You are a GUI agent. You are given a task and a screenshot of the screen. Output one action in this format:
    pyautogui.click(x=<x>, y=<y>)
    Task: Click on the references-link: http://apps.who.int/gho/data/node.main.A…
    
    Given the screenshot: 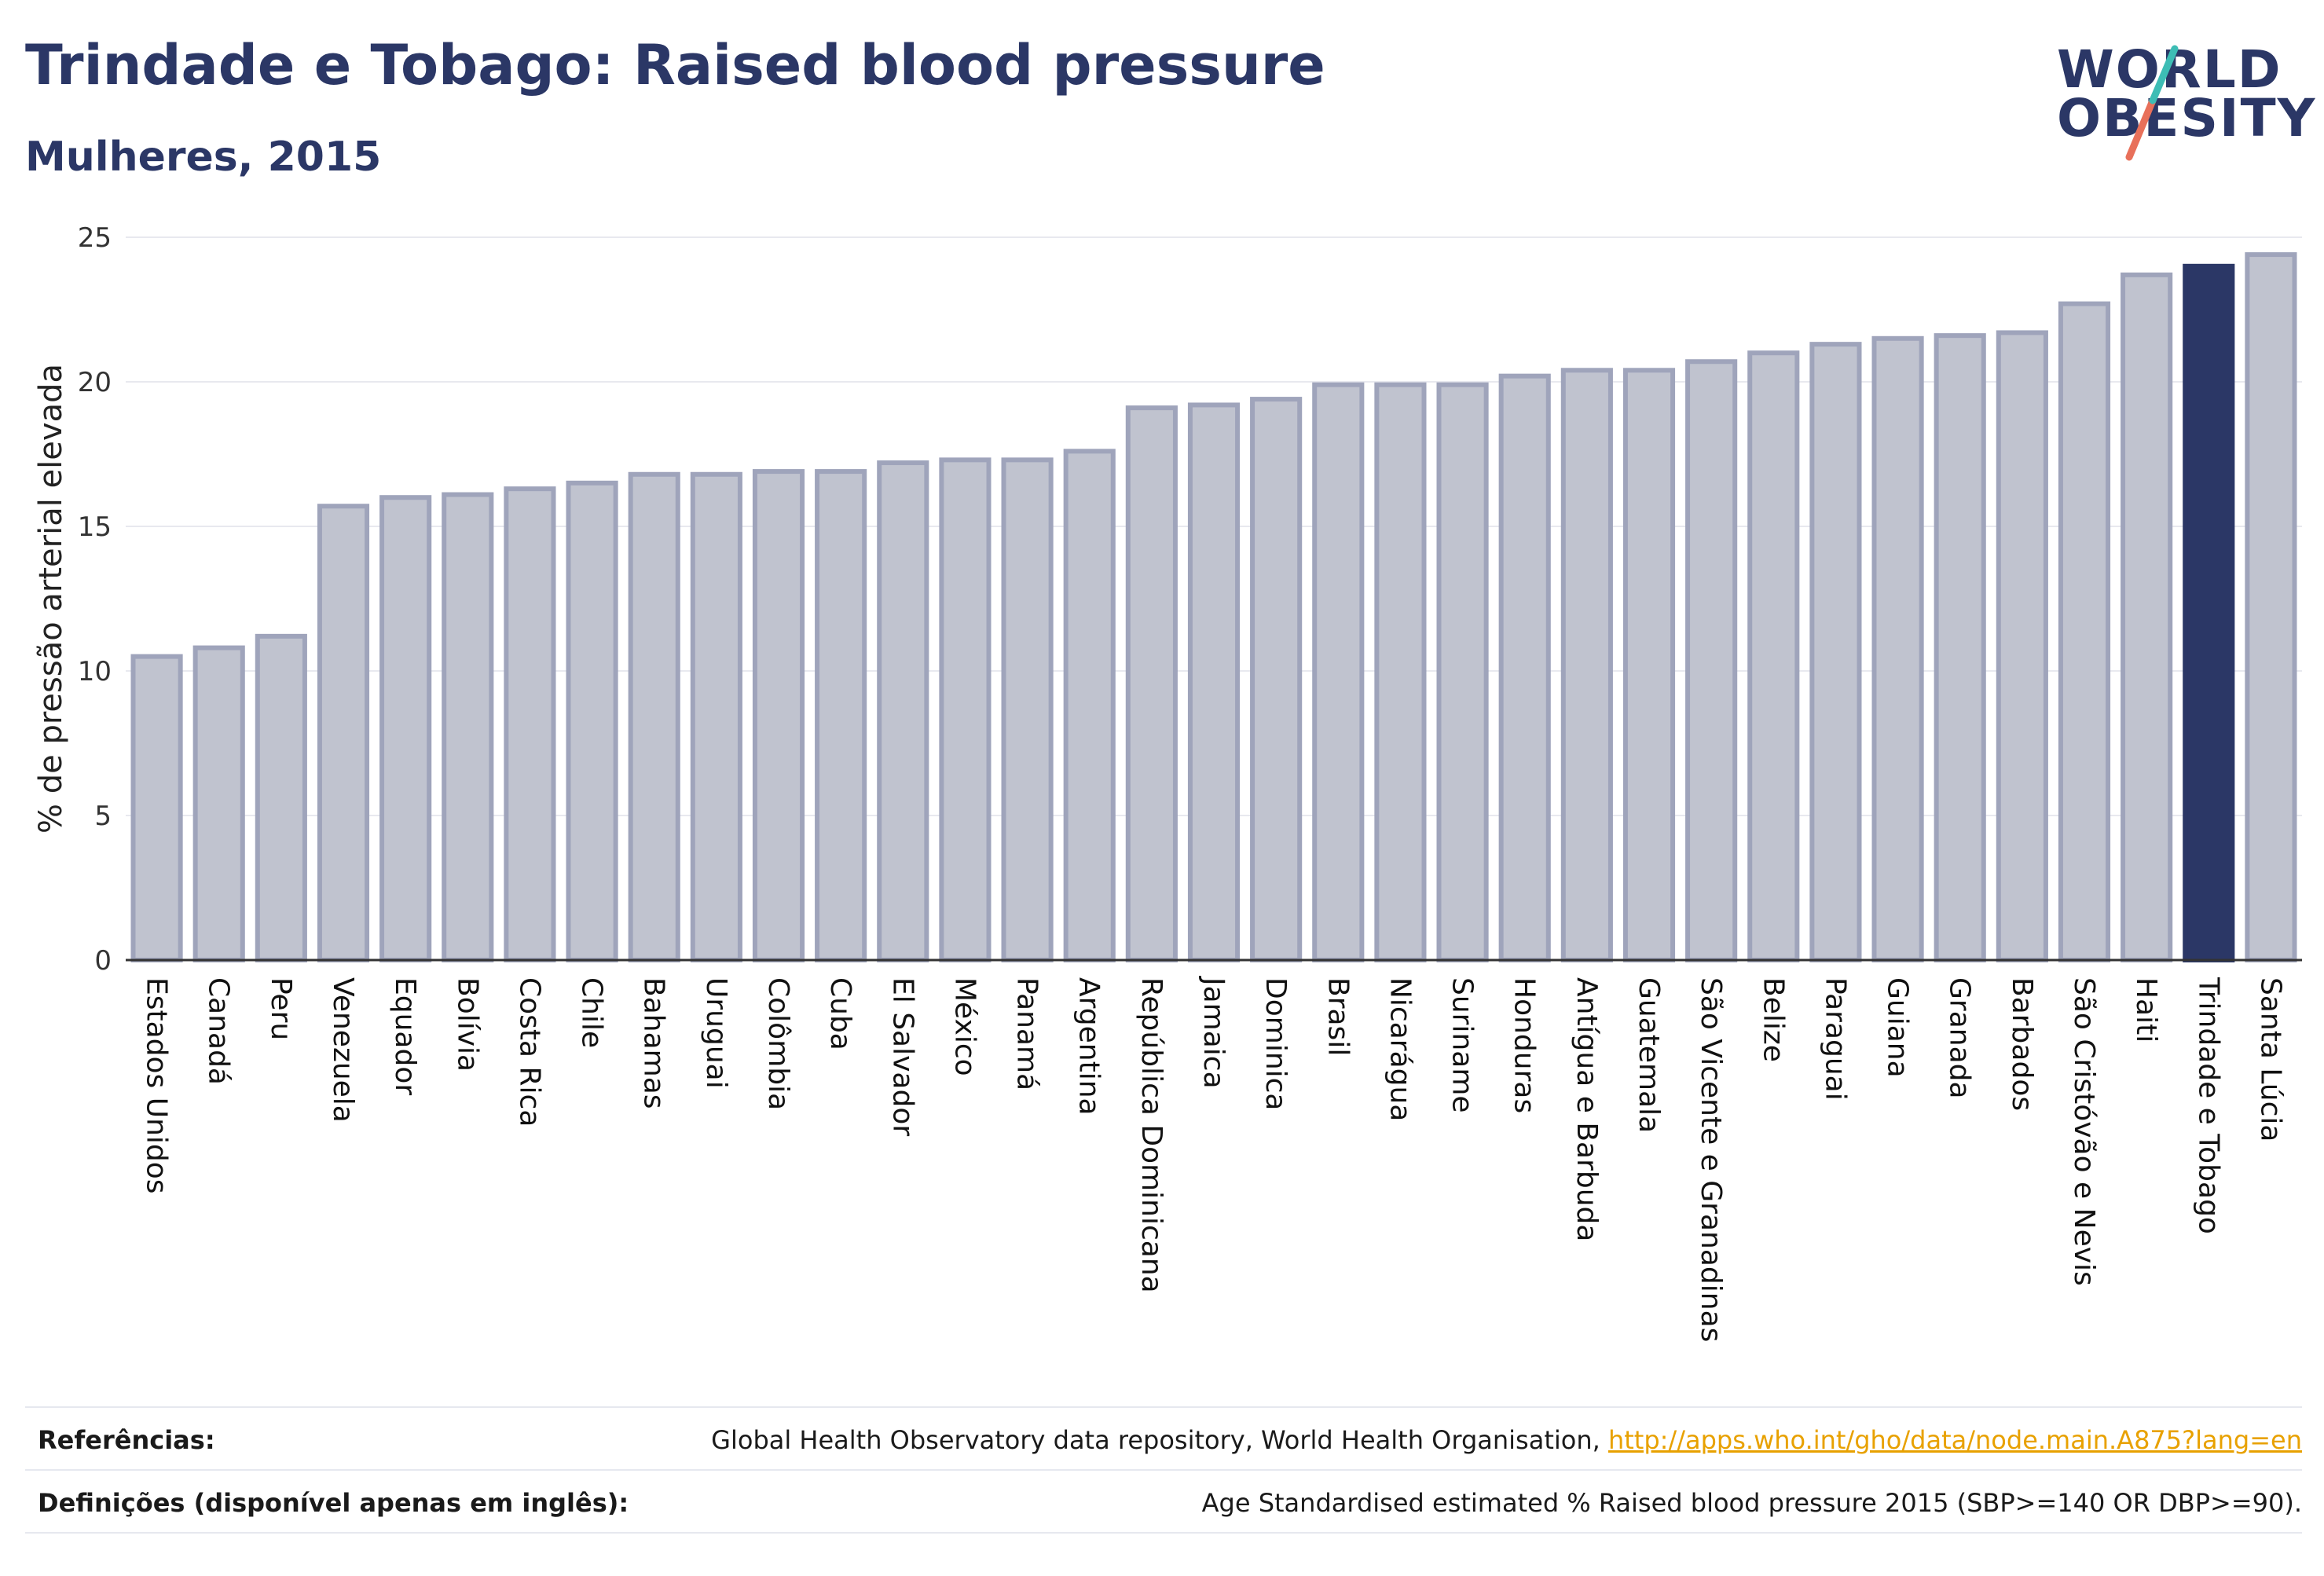 What is the action you would take?
    pyautogui.click(x=1954, y=1440)
    